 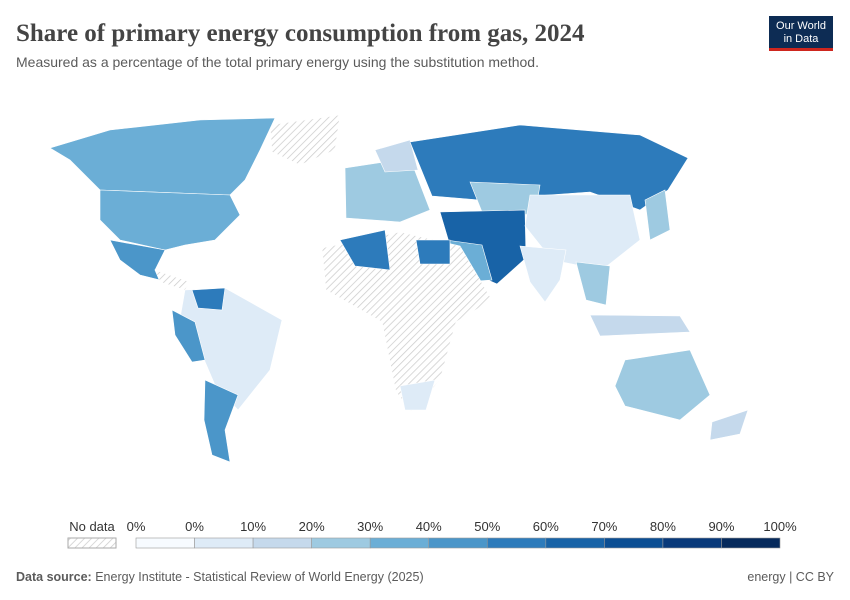 I want to click on logo-text: in Data, so click(x=802, y=39).